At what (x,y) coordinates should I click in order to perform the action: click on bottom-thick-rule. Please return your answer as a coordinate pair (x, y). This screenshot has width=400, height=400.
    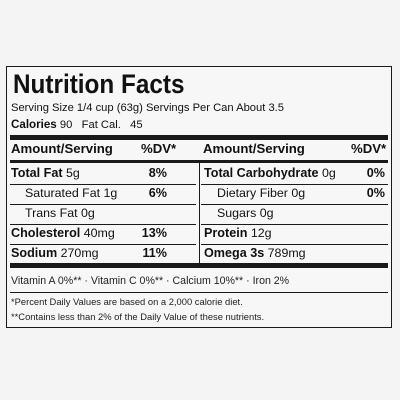
    Looking at the image, I should click on (199, 265).